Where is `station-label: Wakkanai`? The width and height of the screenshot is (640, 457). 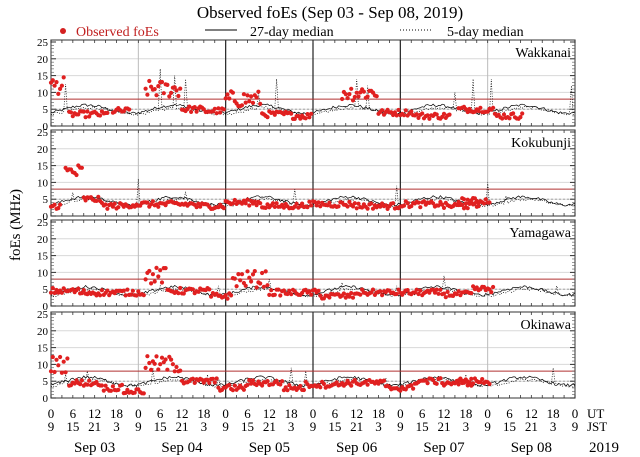
station-label: Wakkanai is located at coordinates (543, 53).